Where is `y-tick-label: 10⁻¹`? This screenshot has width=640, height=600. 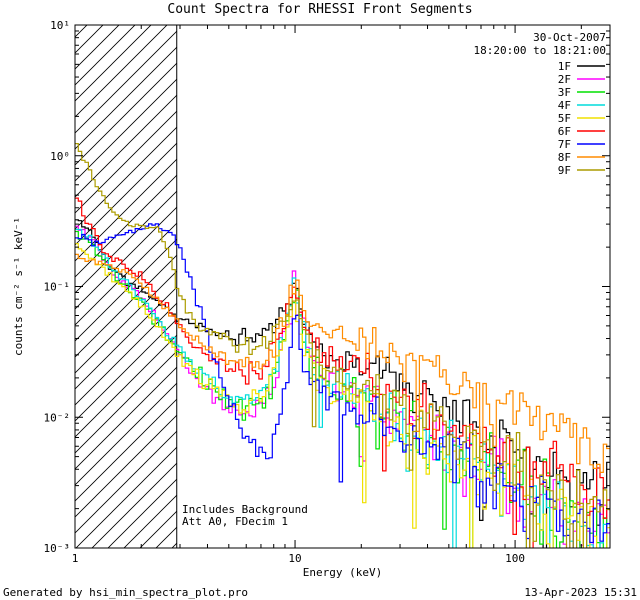
y-tick-label: 10⁻¹ is located at coordinates (57, 287).